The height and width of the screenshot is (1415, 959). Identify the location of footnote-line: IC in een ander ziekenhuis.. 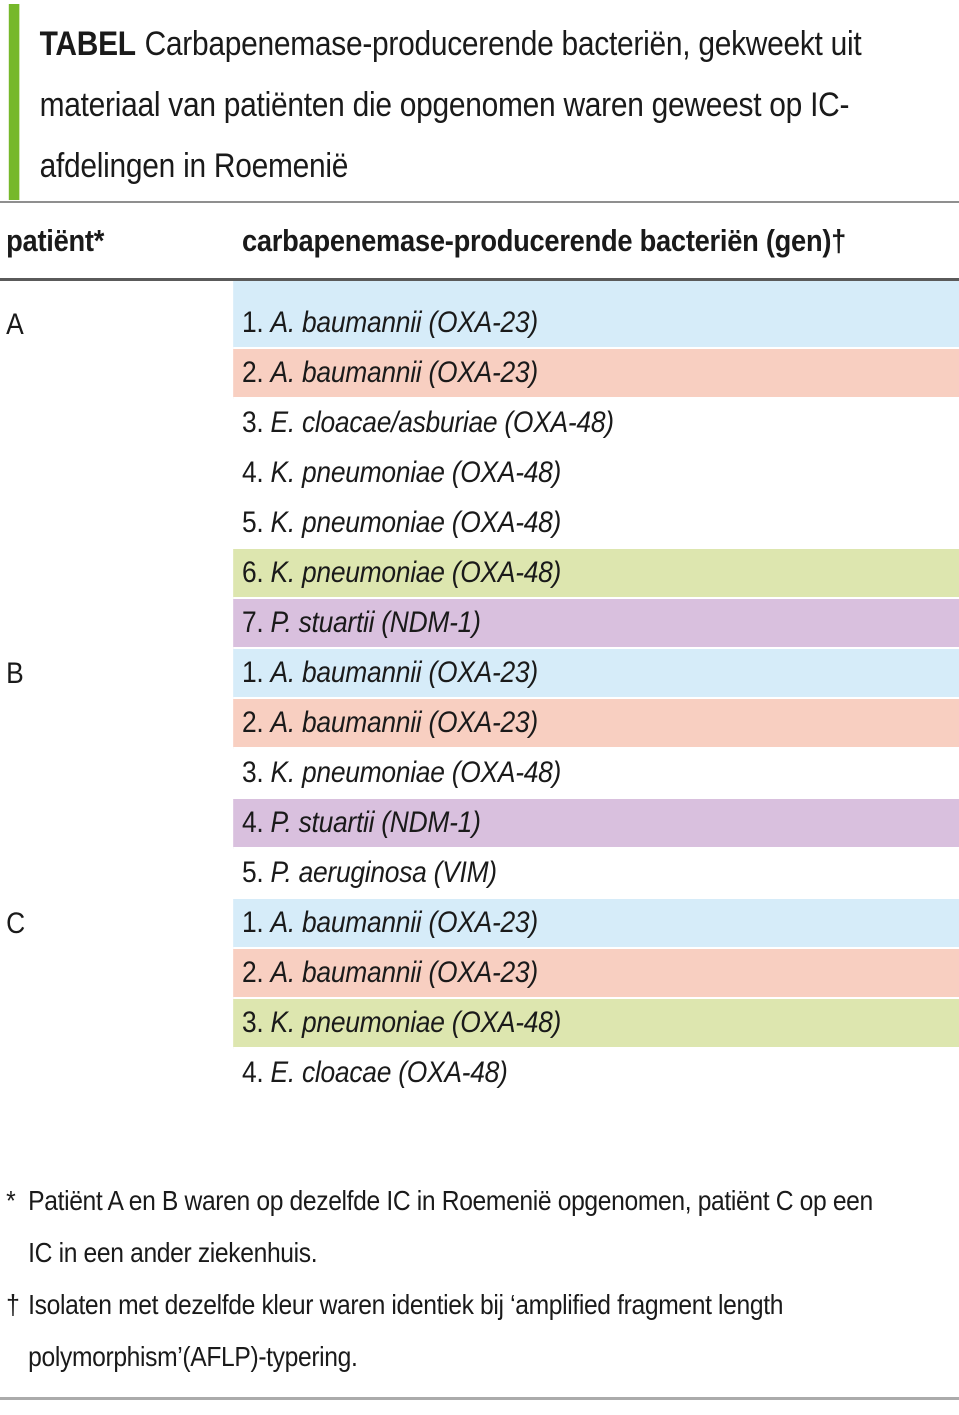
(173, 1252).